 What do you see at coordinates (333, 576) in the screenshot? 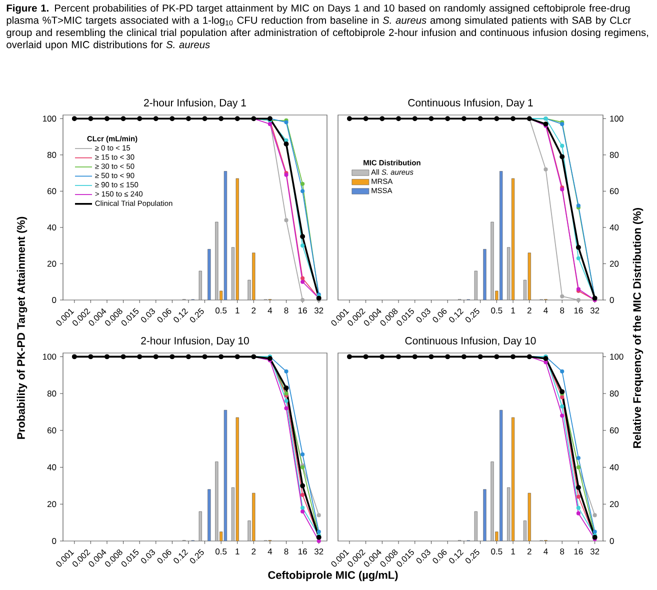
I see `x-axis-title: Ceftobiprole MIC (µg/mL)` at bounding box center [333, 576].